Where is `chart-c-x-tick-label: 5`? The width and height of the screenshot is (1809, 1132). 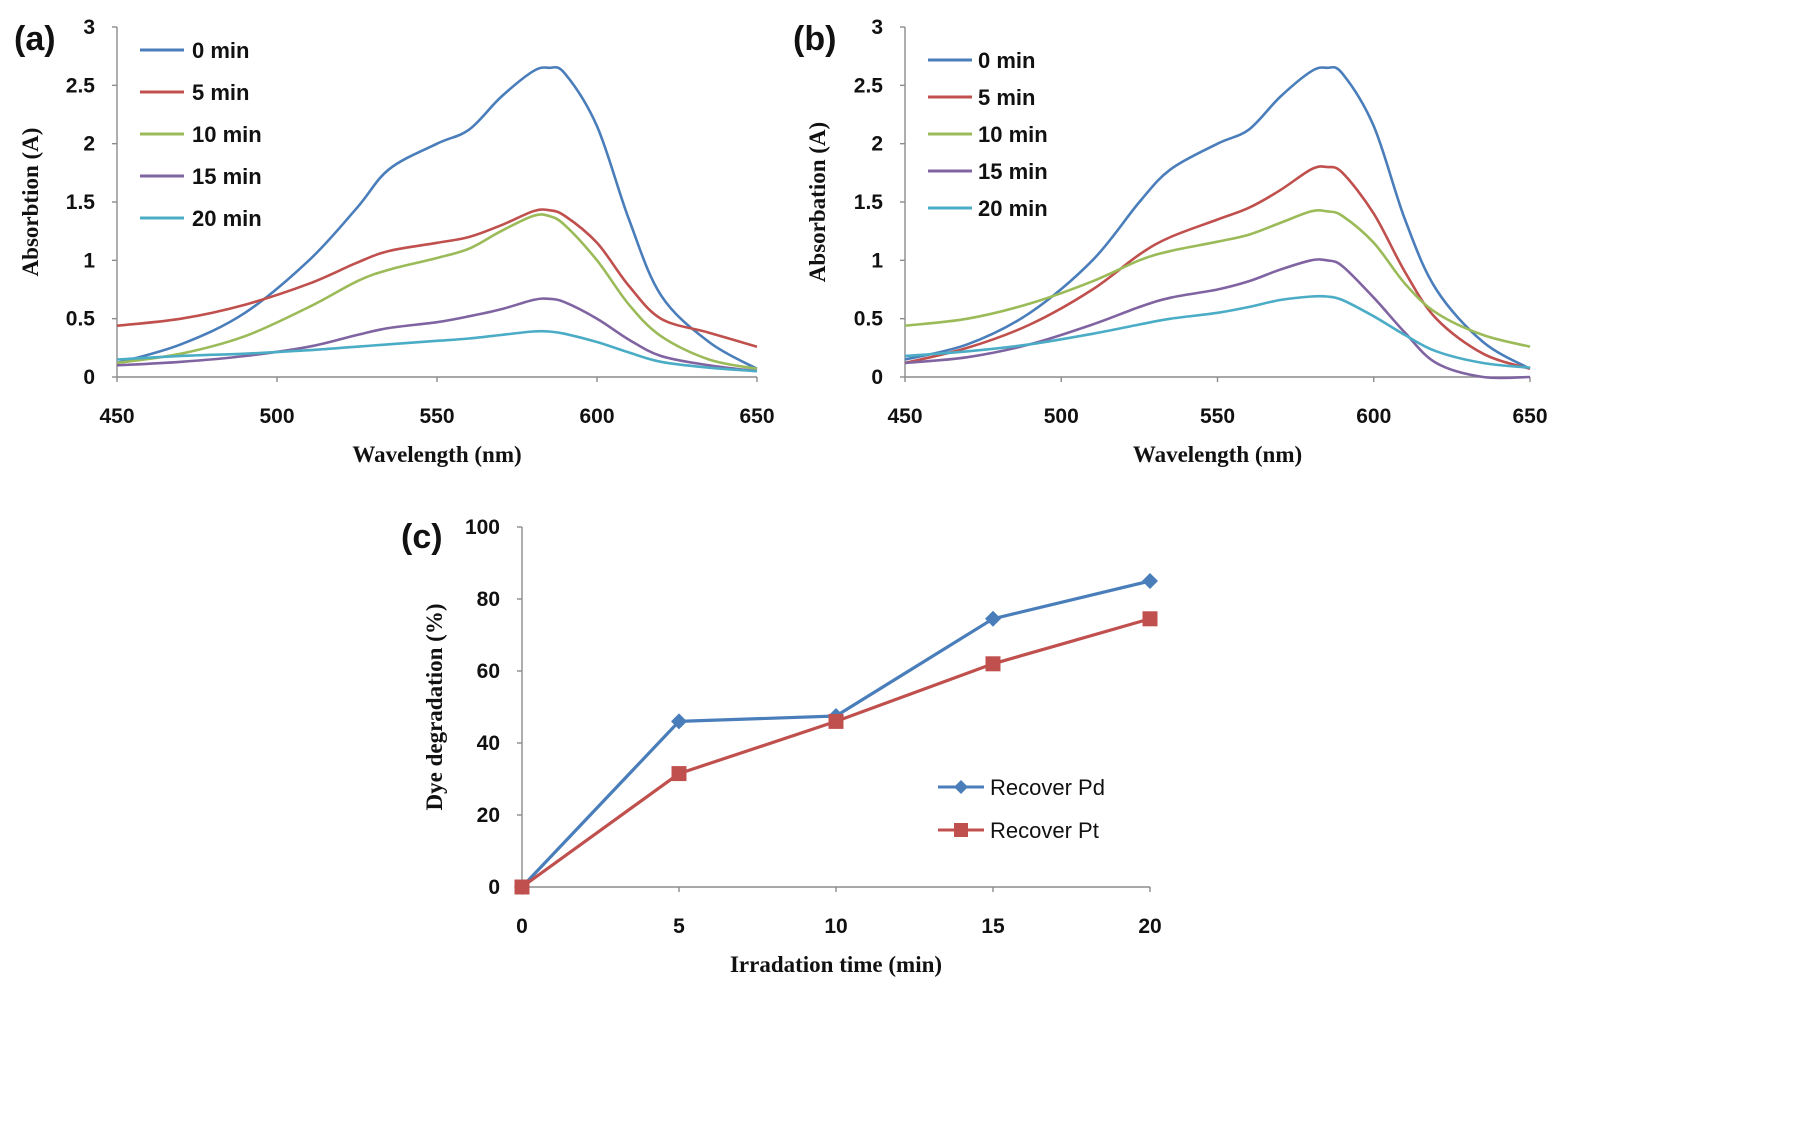 chart-c-x-tick-label: 5 is located at coordinates (679, 926).